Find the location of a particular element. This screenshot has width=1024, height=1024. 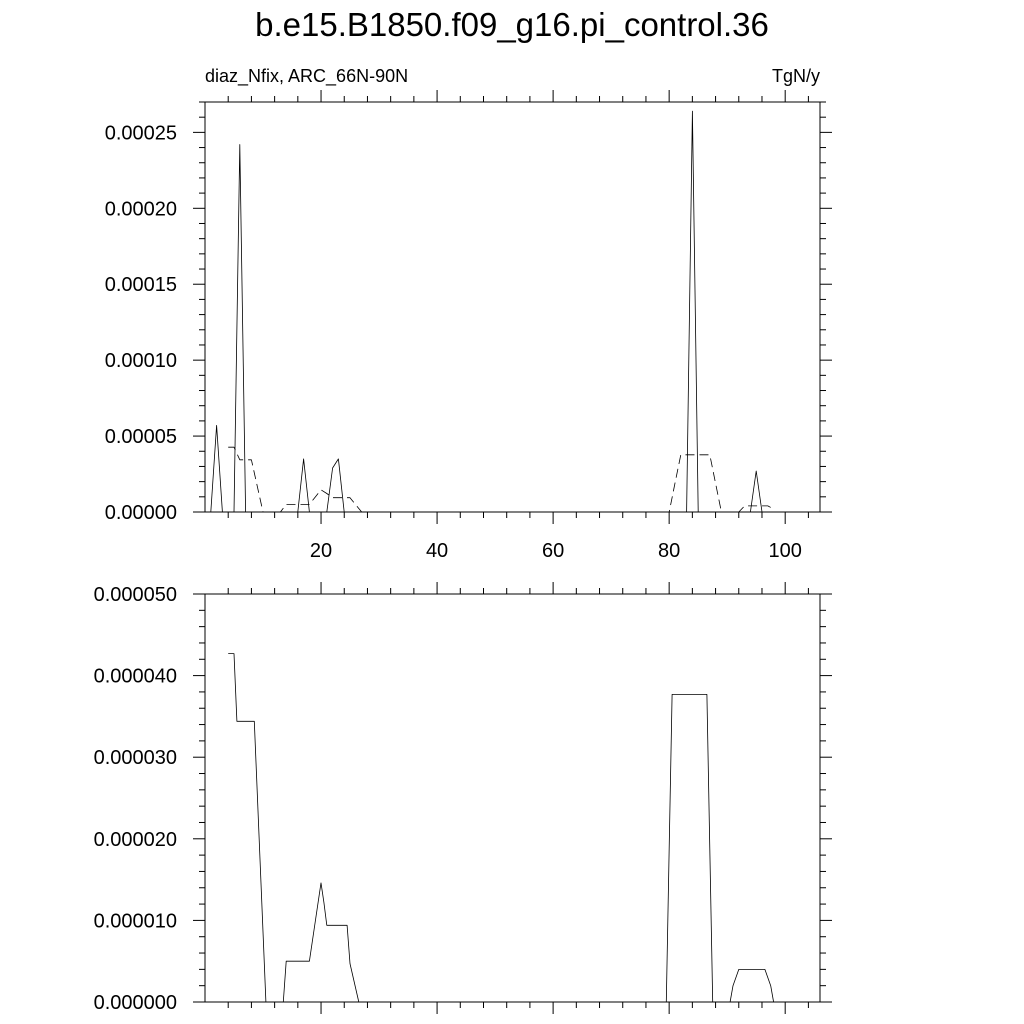

y-tick-label: 0.000010 is located at coordinates (135, 921).